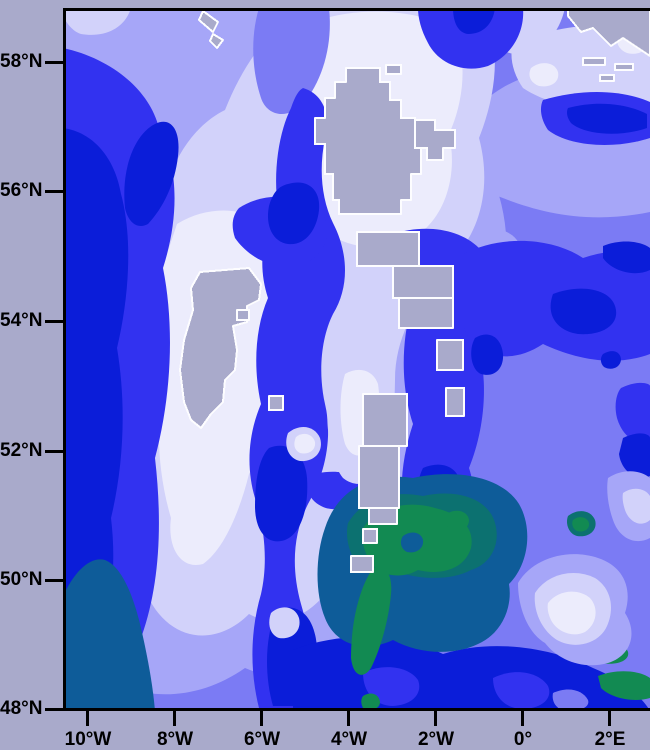  I want to click on y-tick-label: 48°N, so click(21, 708).